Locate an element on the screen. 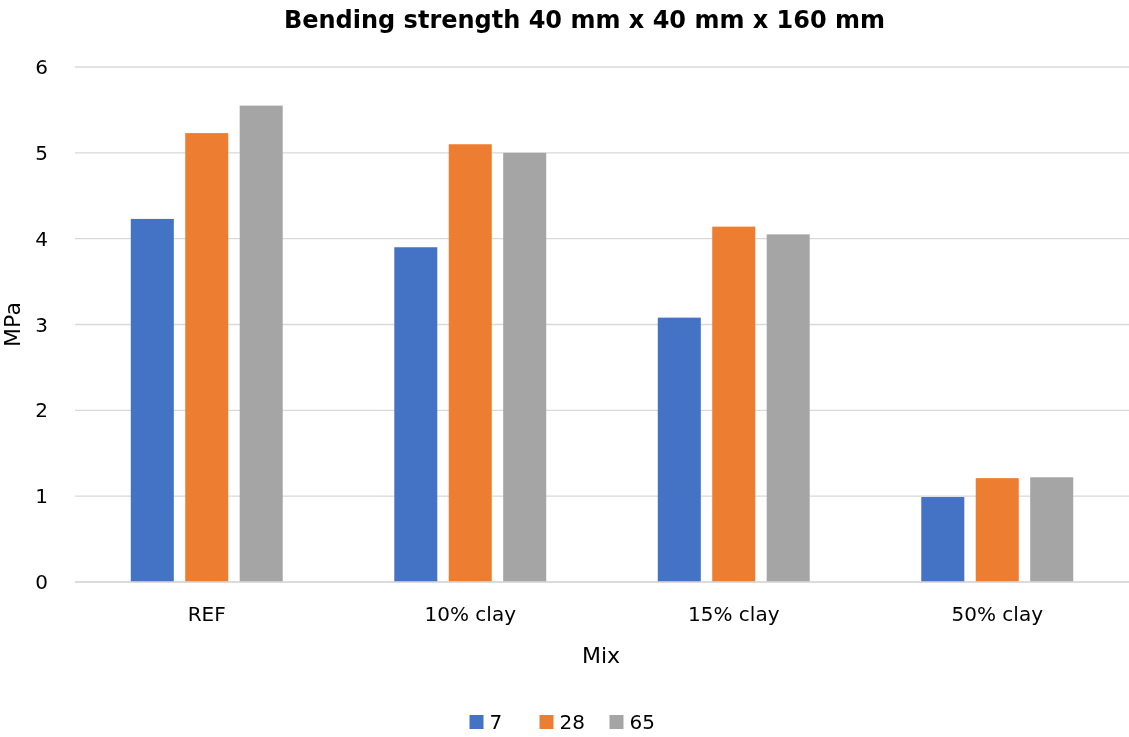 This screenshot has width=1129, height=737. x-tick-label: 10% clay is located at coordinates (470, 614).